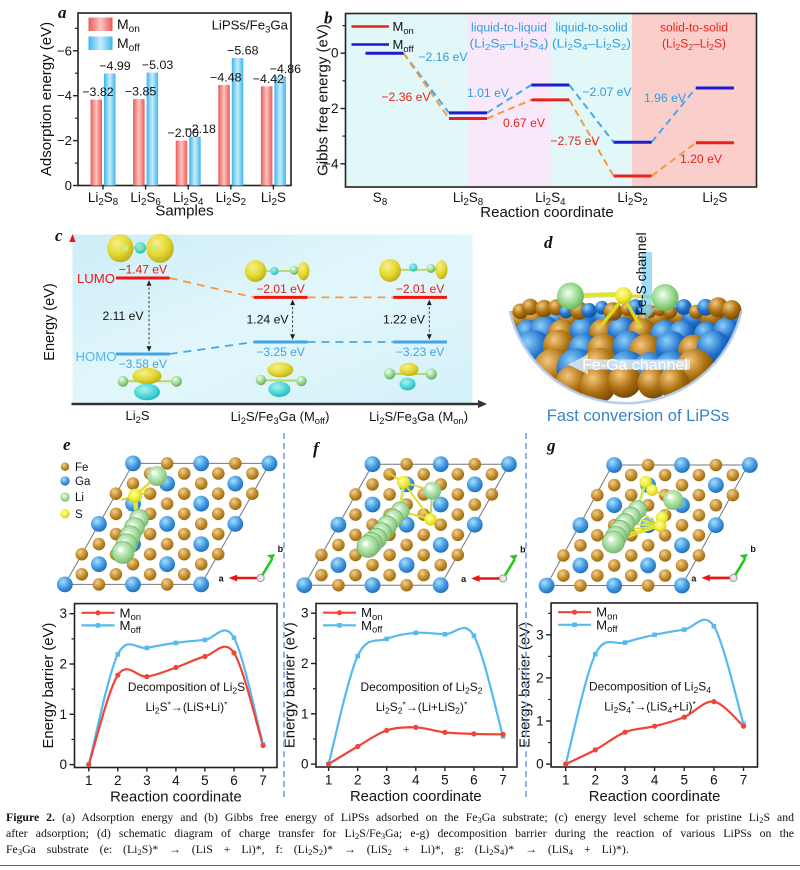  What do you see at coordinates (323, 100) in the screenshot?
I see `svg-text: Gibbs free energy (eV)` at bounding box center [323, 100].